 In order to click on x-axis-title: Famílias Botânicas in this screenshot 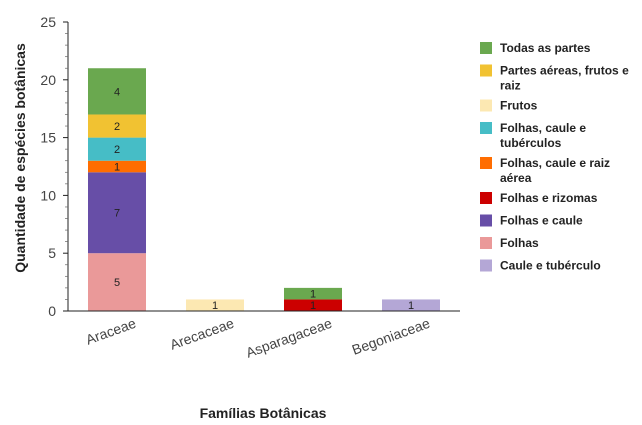, I will do `click(263, 413)`.